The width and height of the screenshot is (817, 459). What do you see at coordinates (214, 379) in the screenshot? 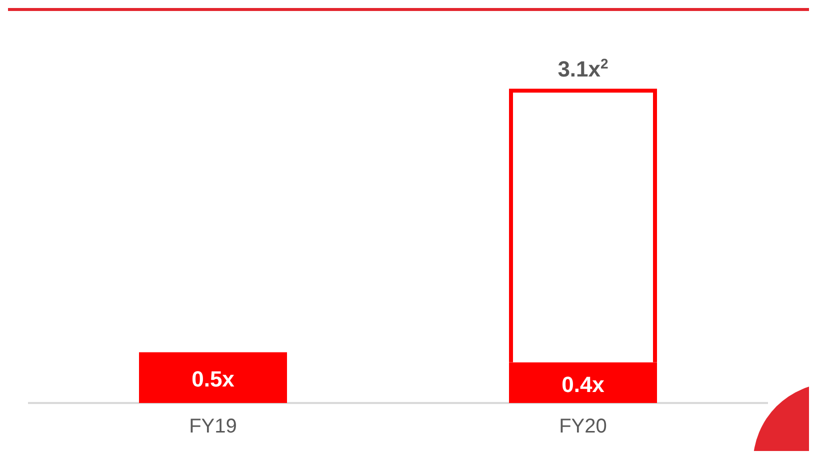
I see `data-label: 0.5x` at bounding box center [214, 379].